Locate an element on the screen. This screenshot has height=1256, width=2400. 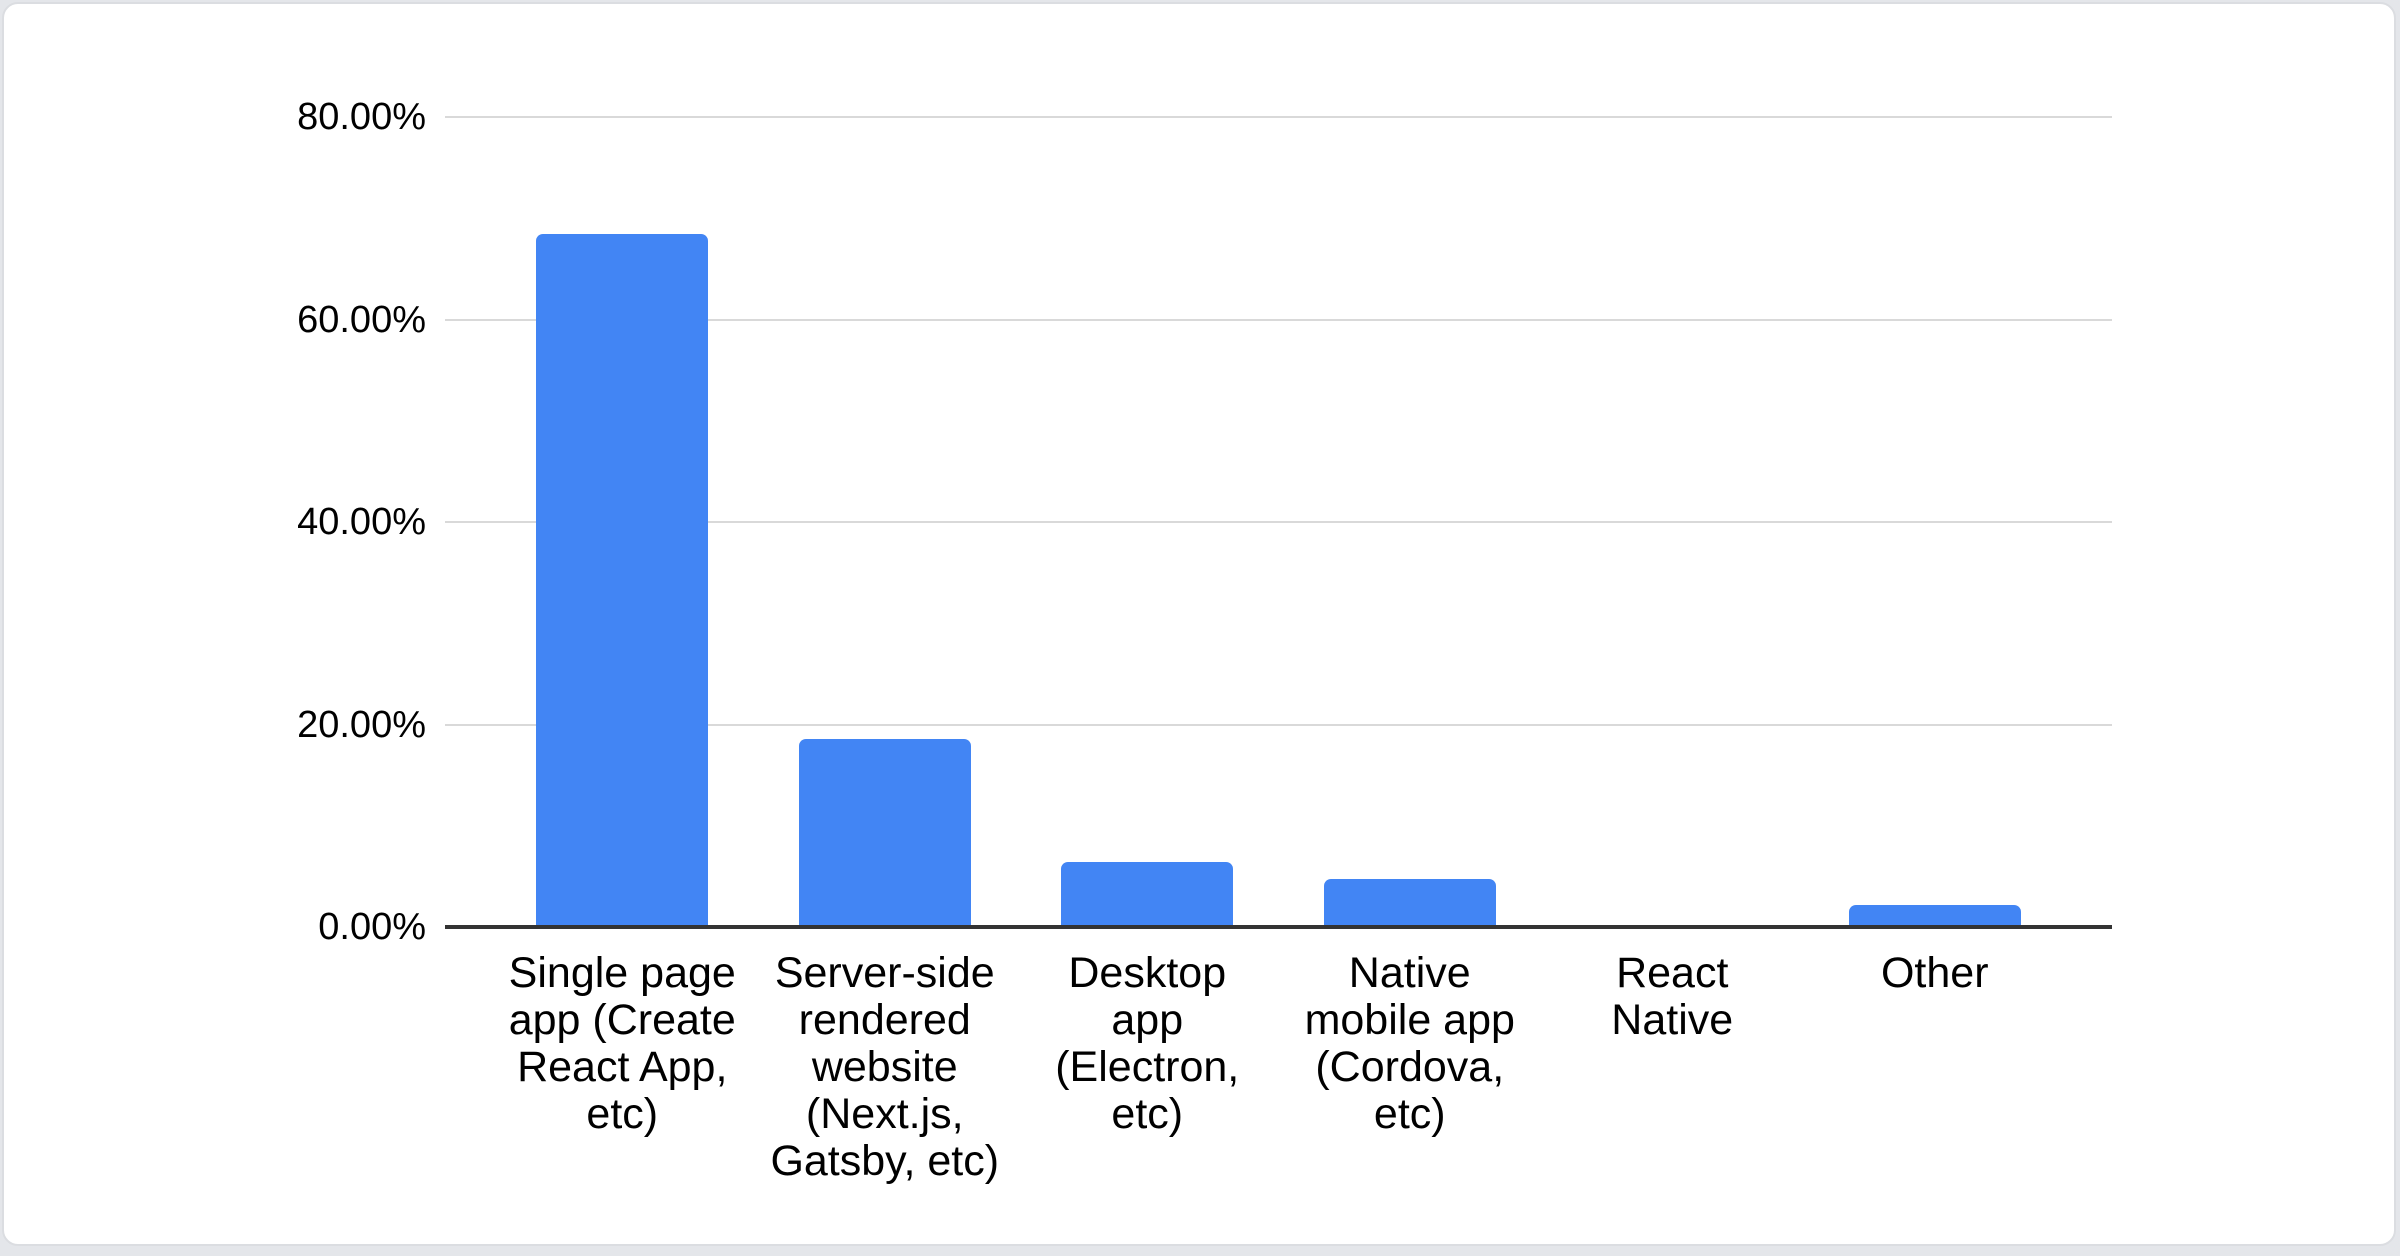
x-axis-label-line: (Cordova, is located at coordinates (1410, 1067).